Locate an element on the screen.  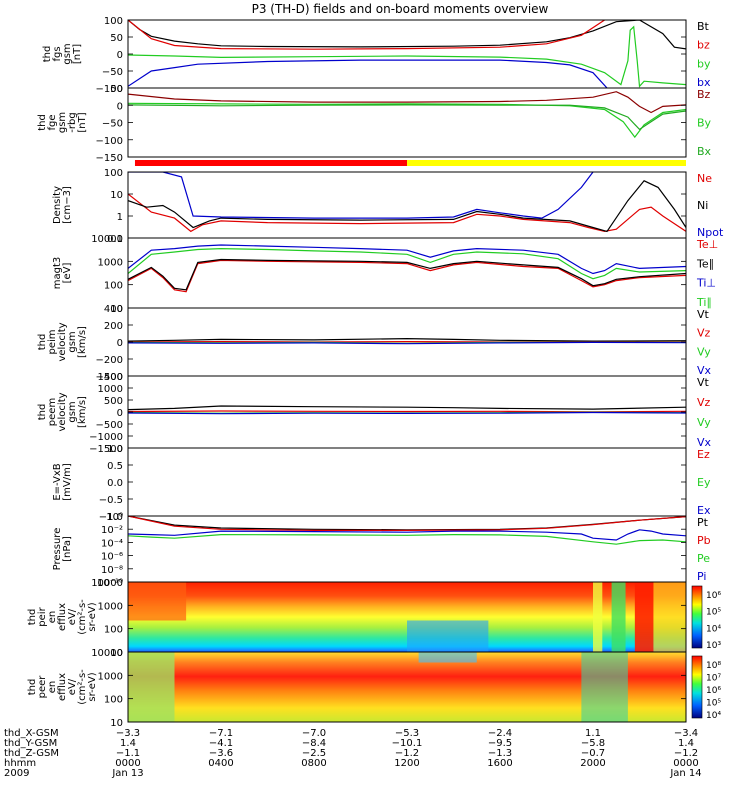
x-axis-value: −1.1 is located at coordinates (128, 753).